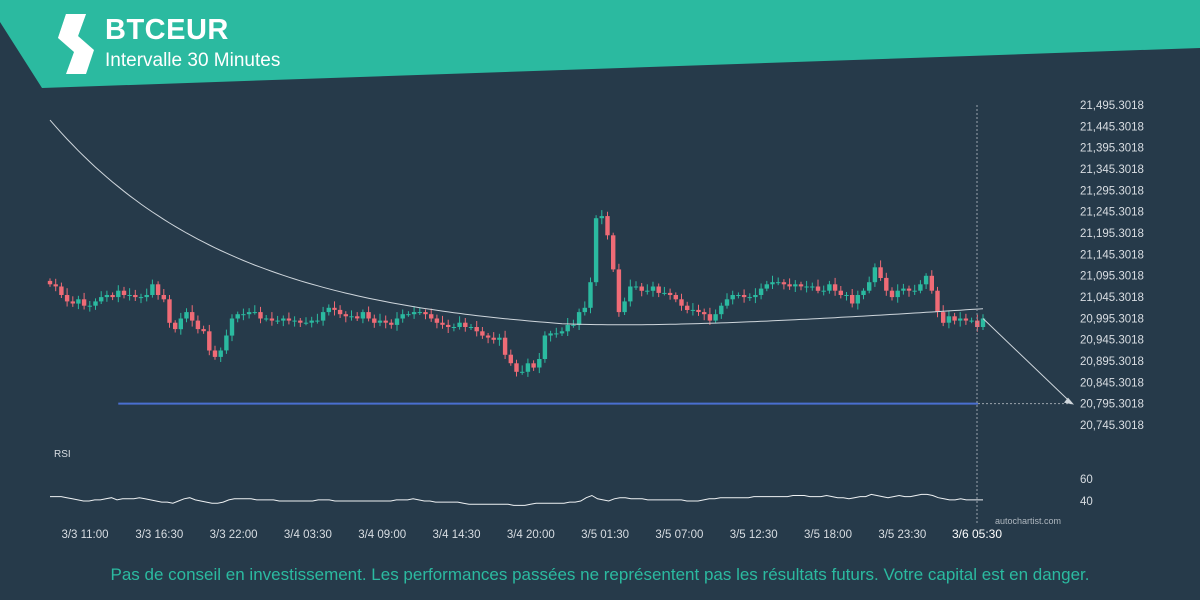  Describe the element at coordinates (308, 535) in the screenshot. I see `x-tick-label: 3/4 03:30` at that location.